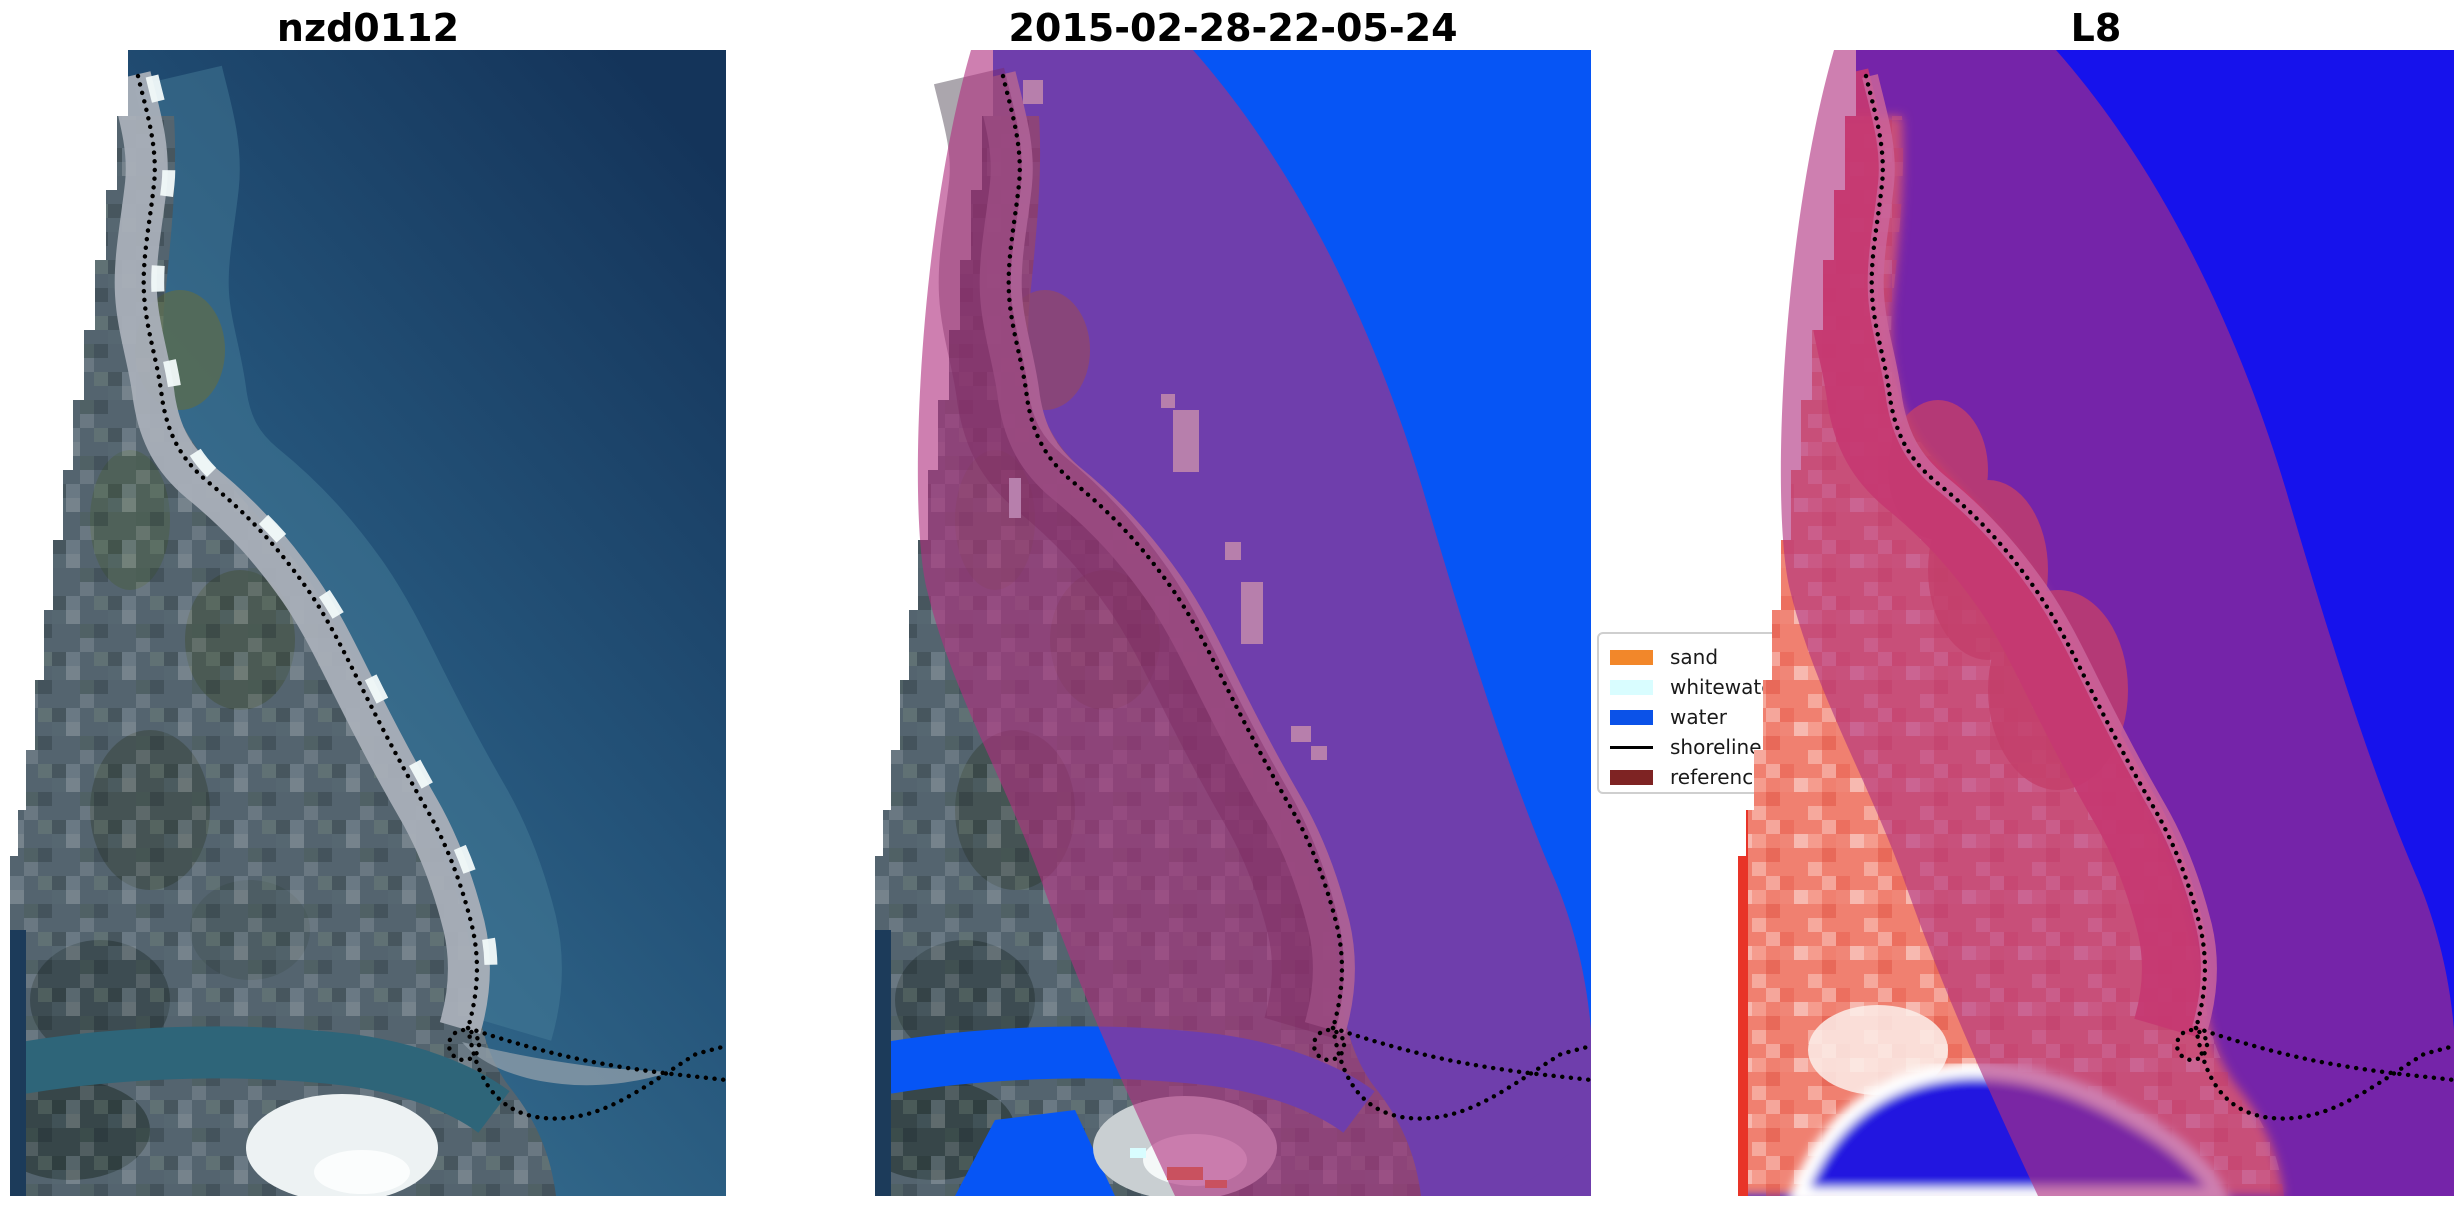 The width and height of the screenshot is (2460, 1208). Describe the element at coordinates (368, 28) in the screenshot. I see `panel-title-rgb: nzd0112` at that location.